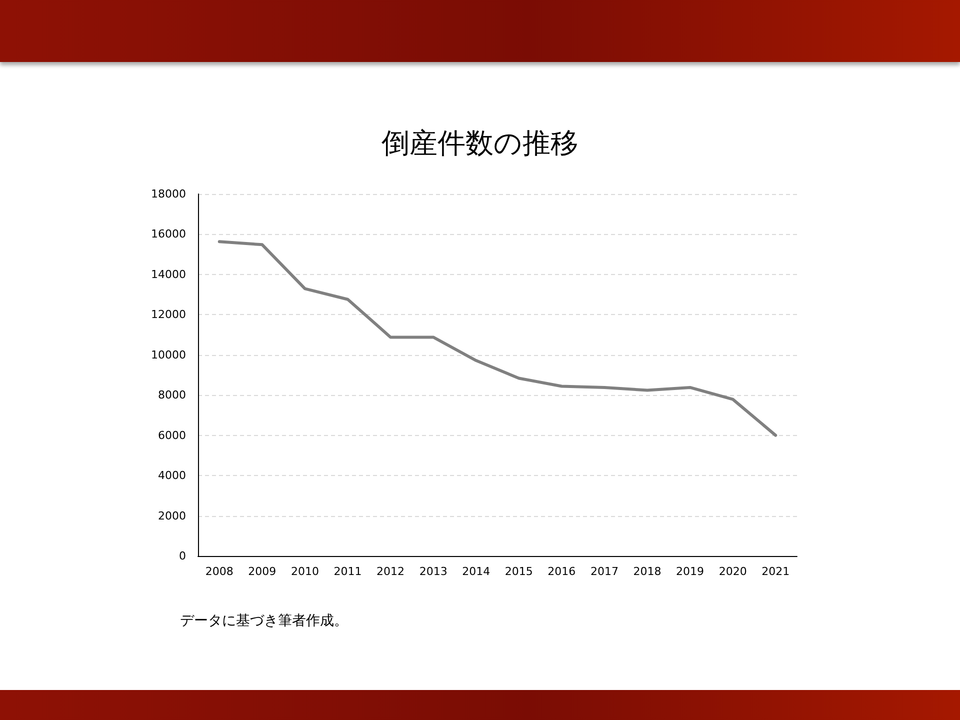  I want to click on y-tick-label: 16000, so click(168, 234).